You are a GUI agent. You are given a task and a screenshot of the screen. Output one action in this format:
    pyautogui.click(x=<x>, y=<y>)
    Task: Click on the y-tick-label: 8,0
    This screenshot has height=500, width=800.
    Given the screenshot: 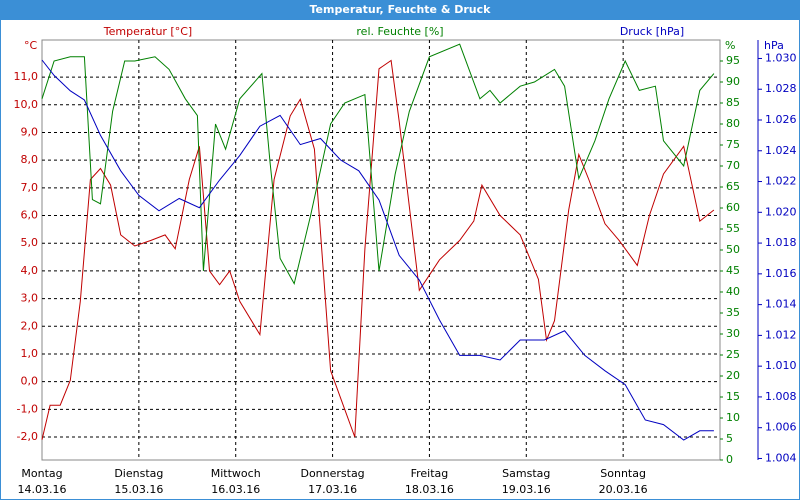 What is the action you would take?
    pyautogui.click(x=30, y=159)
    